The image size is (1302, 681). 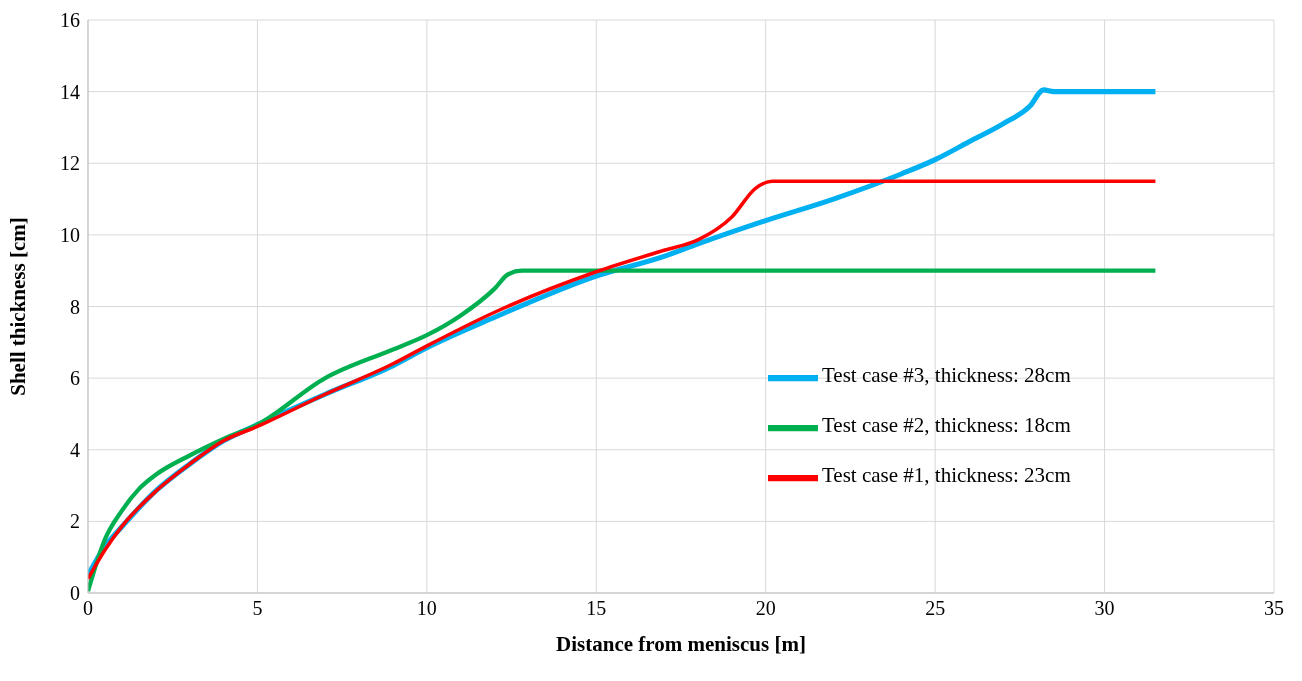 I want to click on x-tick-label: 20, so click(x=765, y=608).